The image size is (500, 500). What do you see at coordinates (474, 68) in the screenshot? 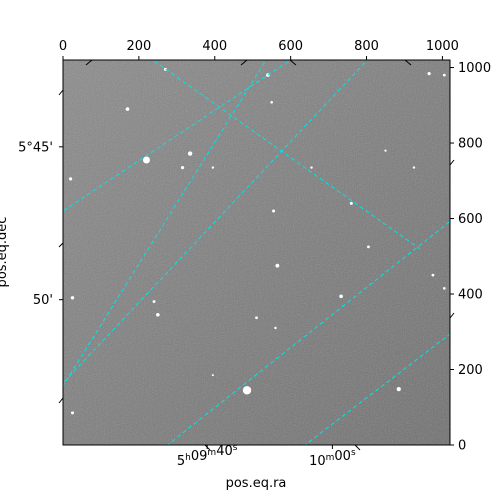
I see `right-tick-label-1000: 1000` at bounding box center [474, 68].